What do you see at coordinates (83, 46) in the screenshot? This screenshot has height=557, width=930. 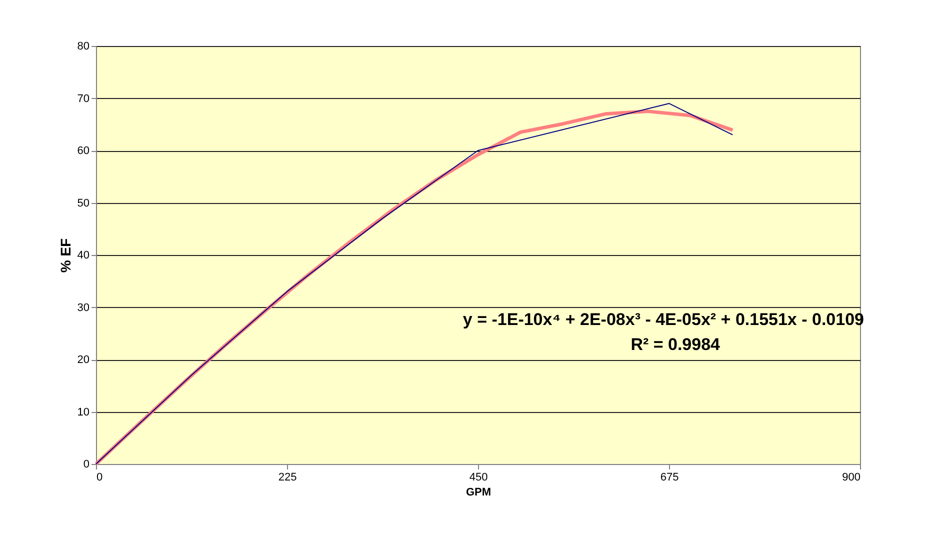 I see `y-tick-label: 80` at bounding box center [83, 46].